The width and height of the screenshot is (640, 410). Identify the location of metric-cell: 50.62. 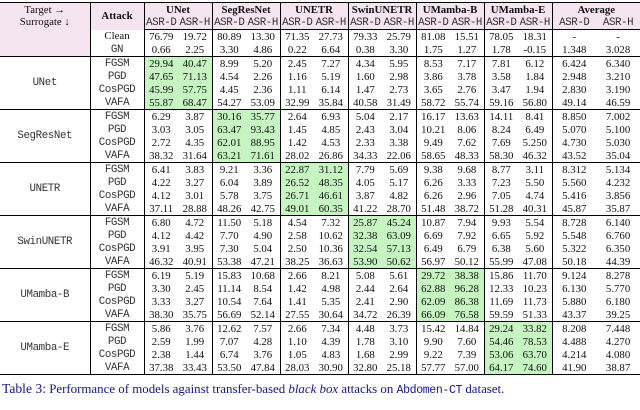
(399, 262).